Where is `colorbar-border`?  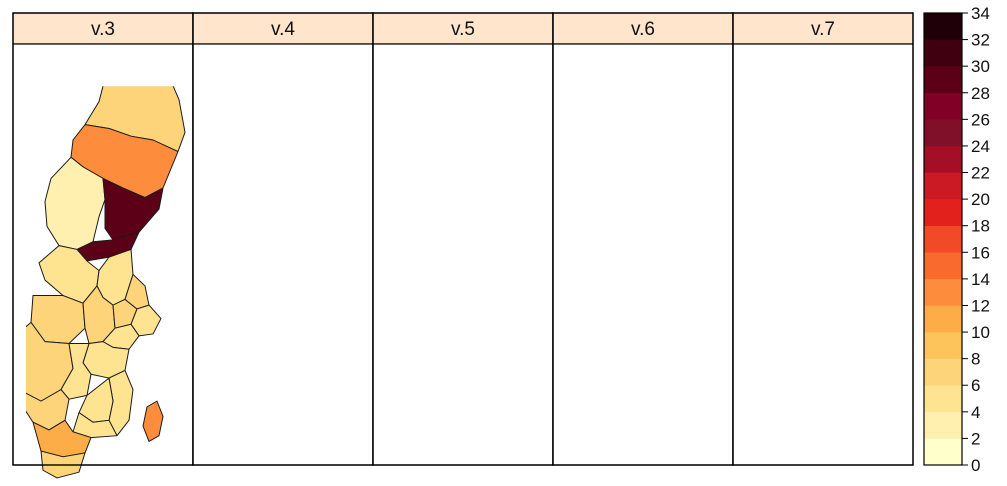
colorbar-border is located at coordinates (943, 239).